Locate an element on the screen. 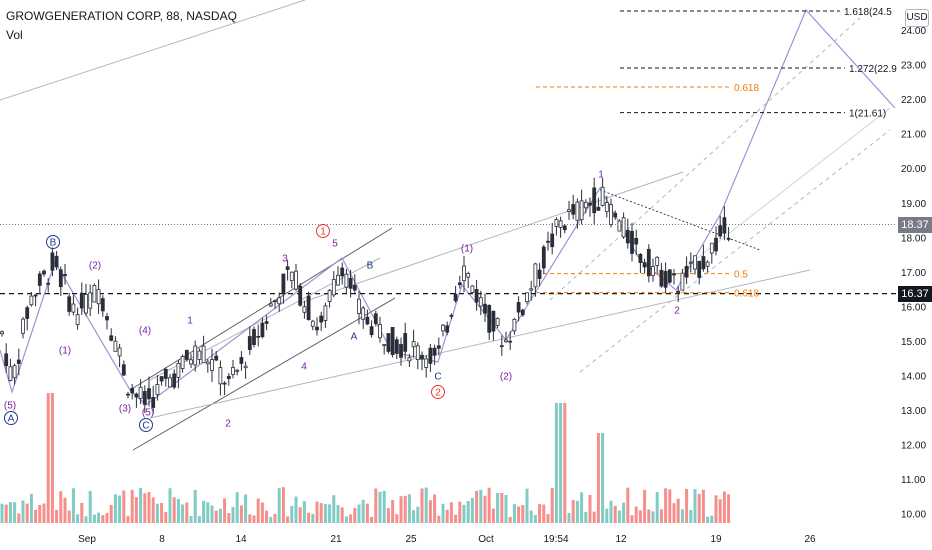 The width and height of the screenshot is (932, 550). wave-label-circle is located at coordinates (438, 392).